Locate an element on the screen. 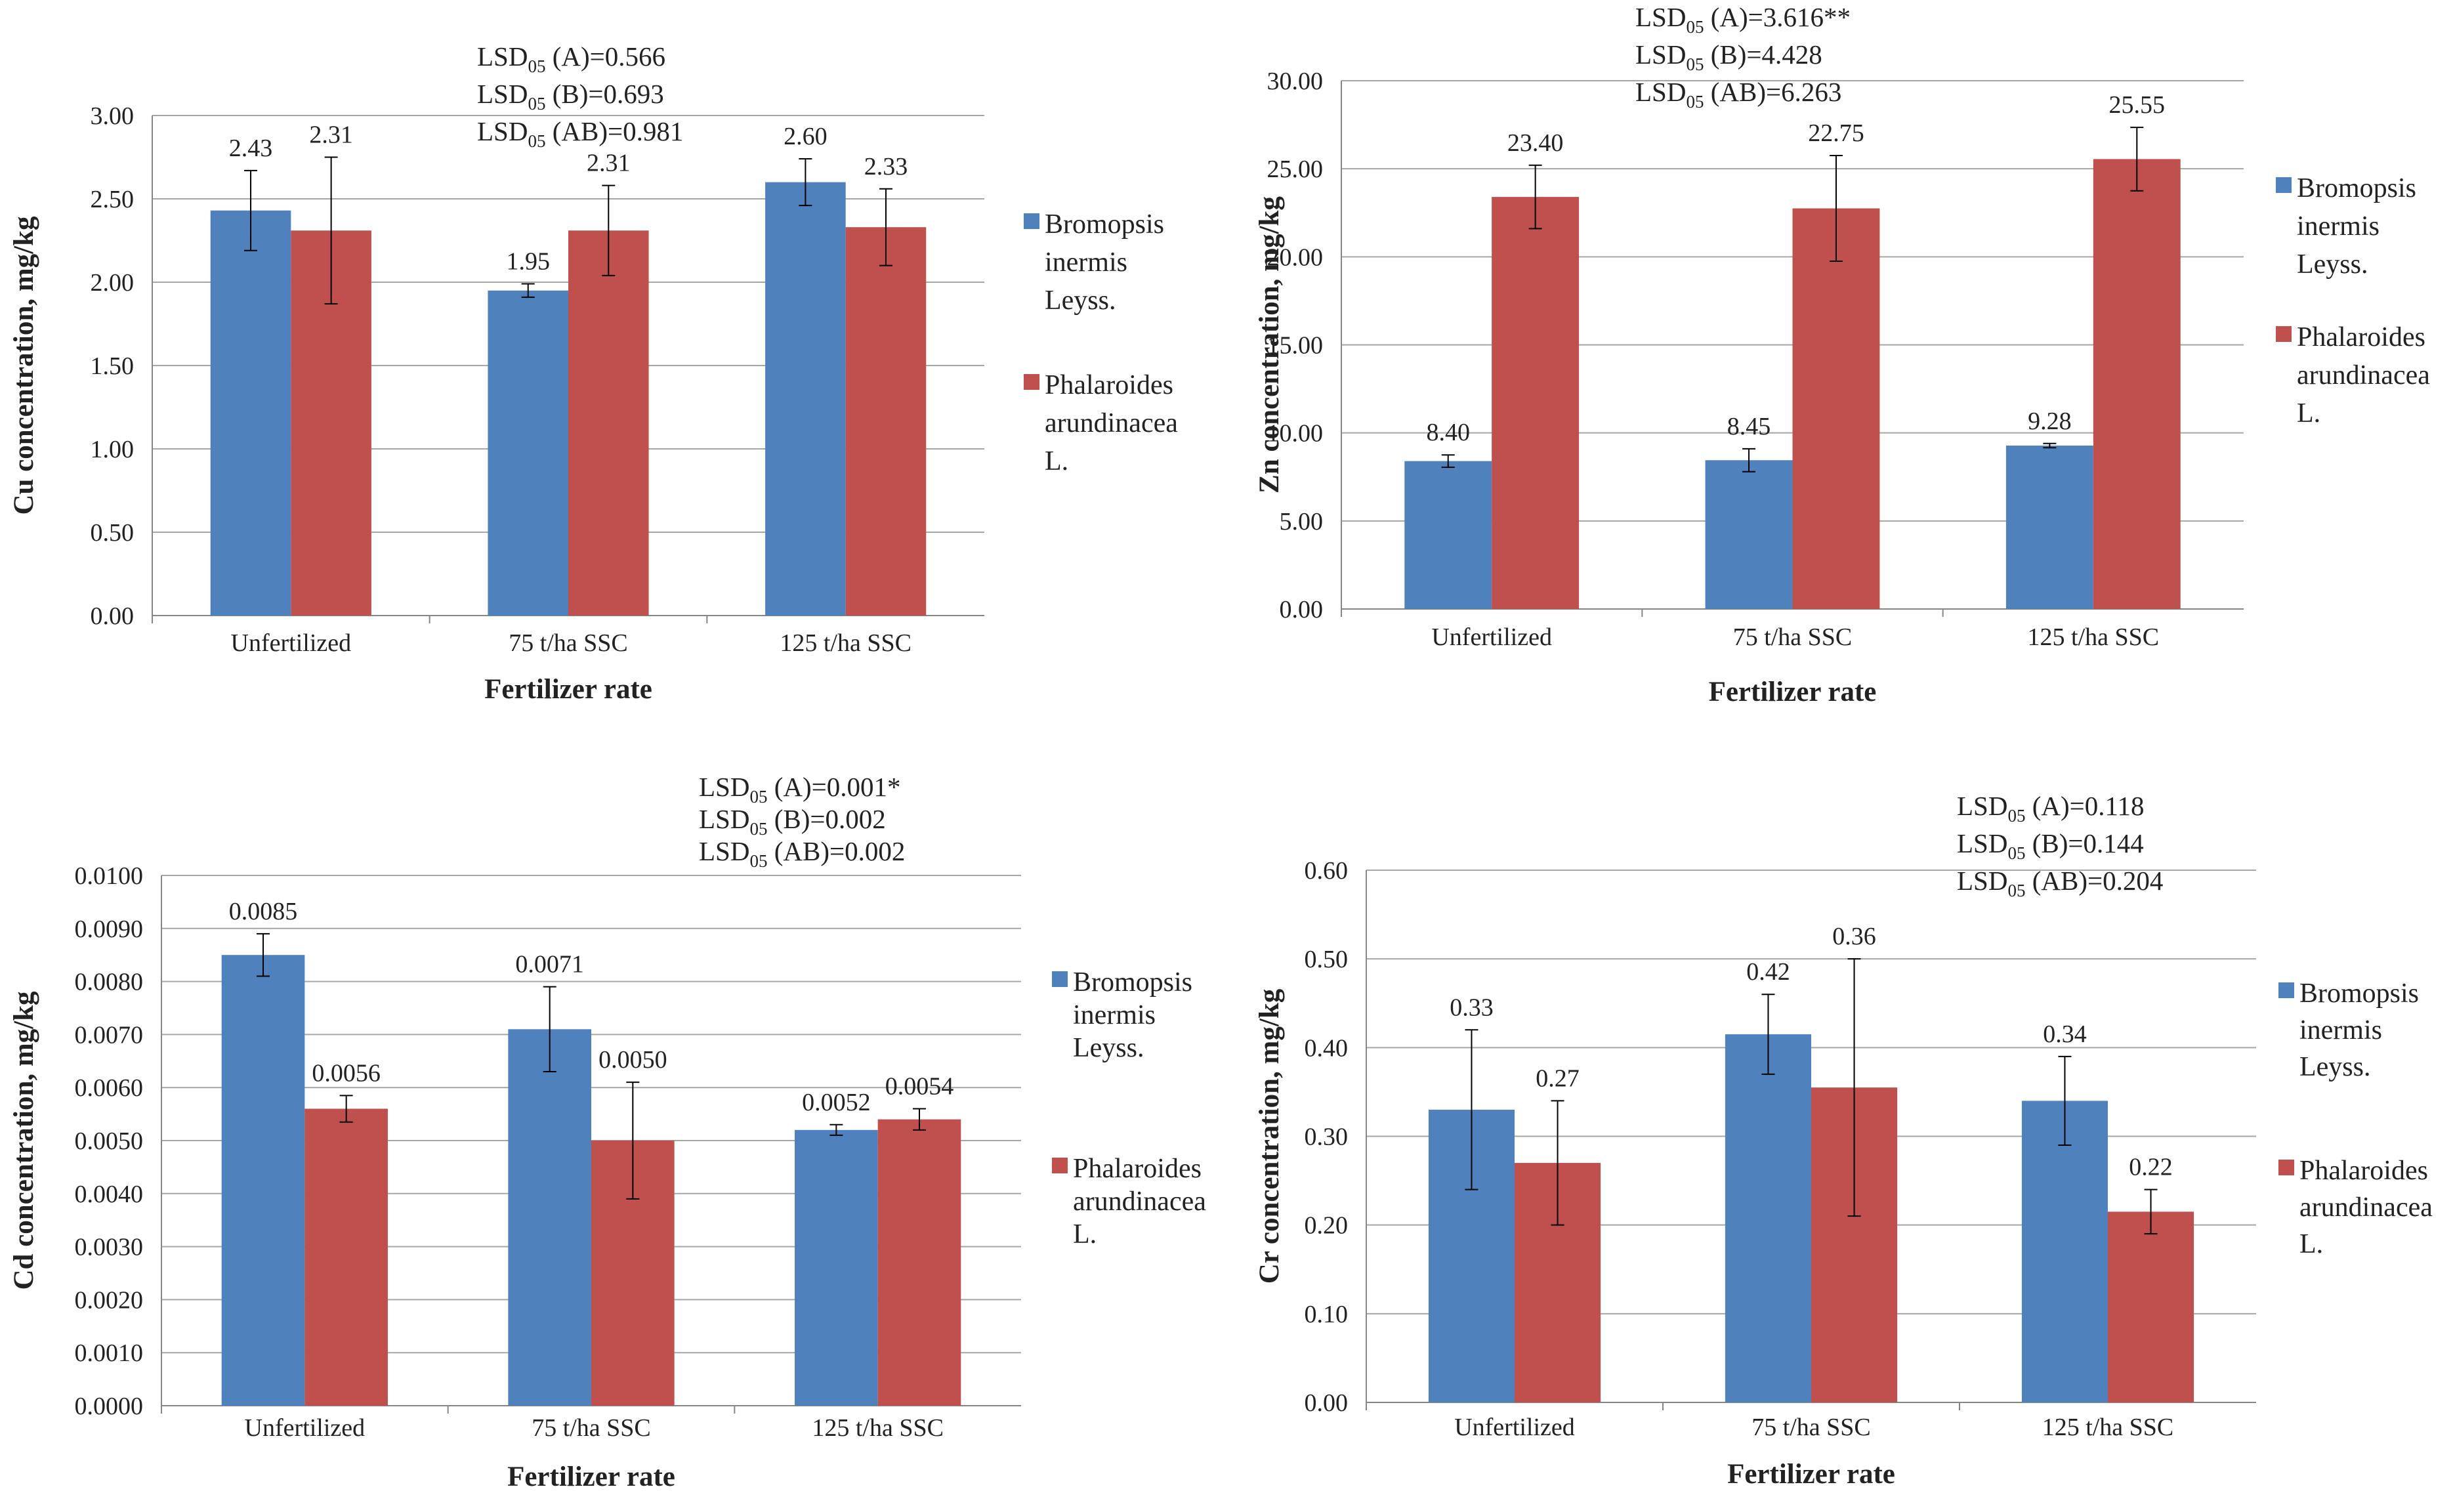 Image resolution: width=2453 pixels, height=1512 pixels. y-tick-label: 2.50 is located at coordinates (113, 199).